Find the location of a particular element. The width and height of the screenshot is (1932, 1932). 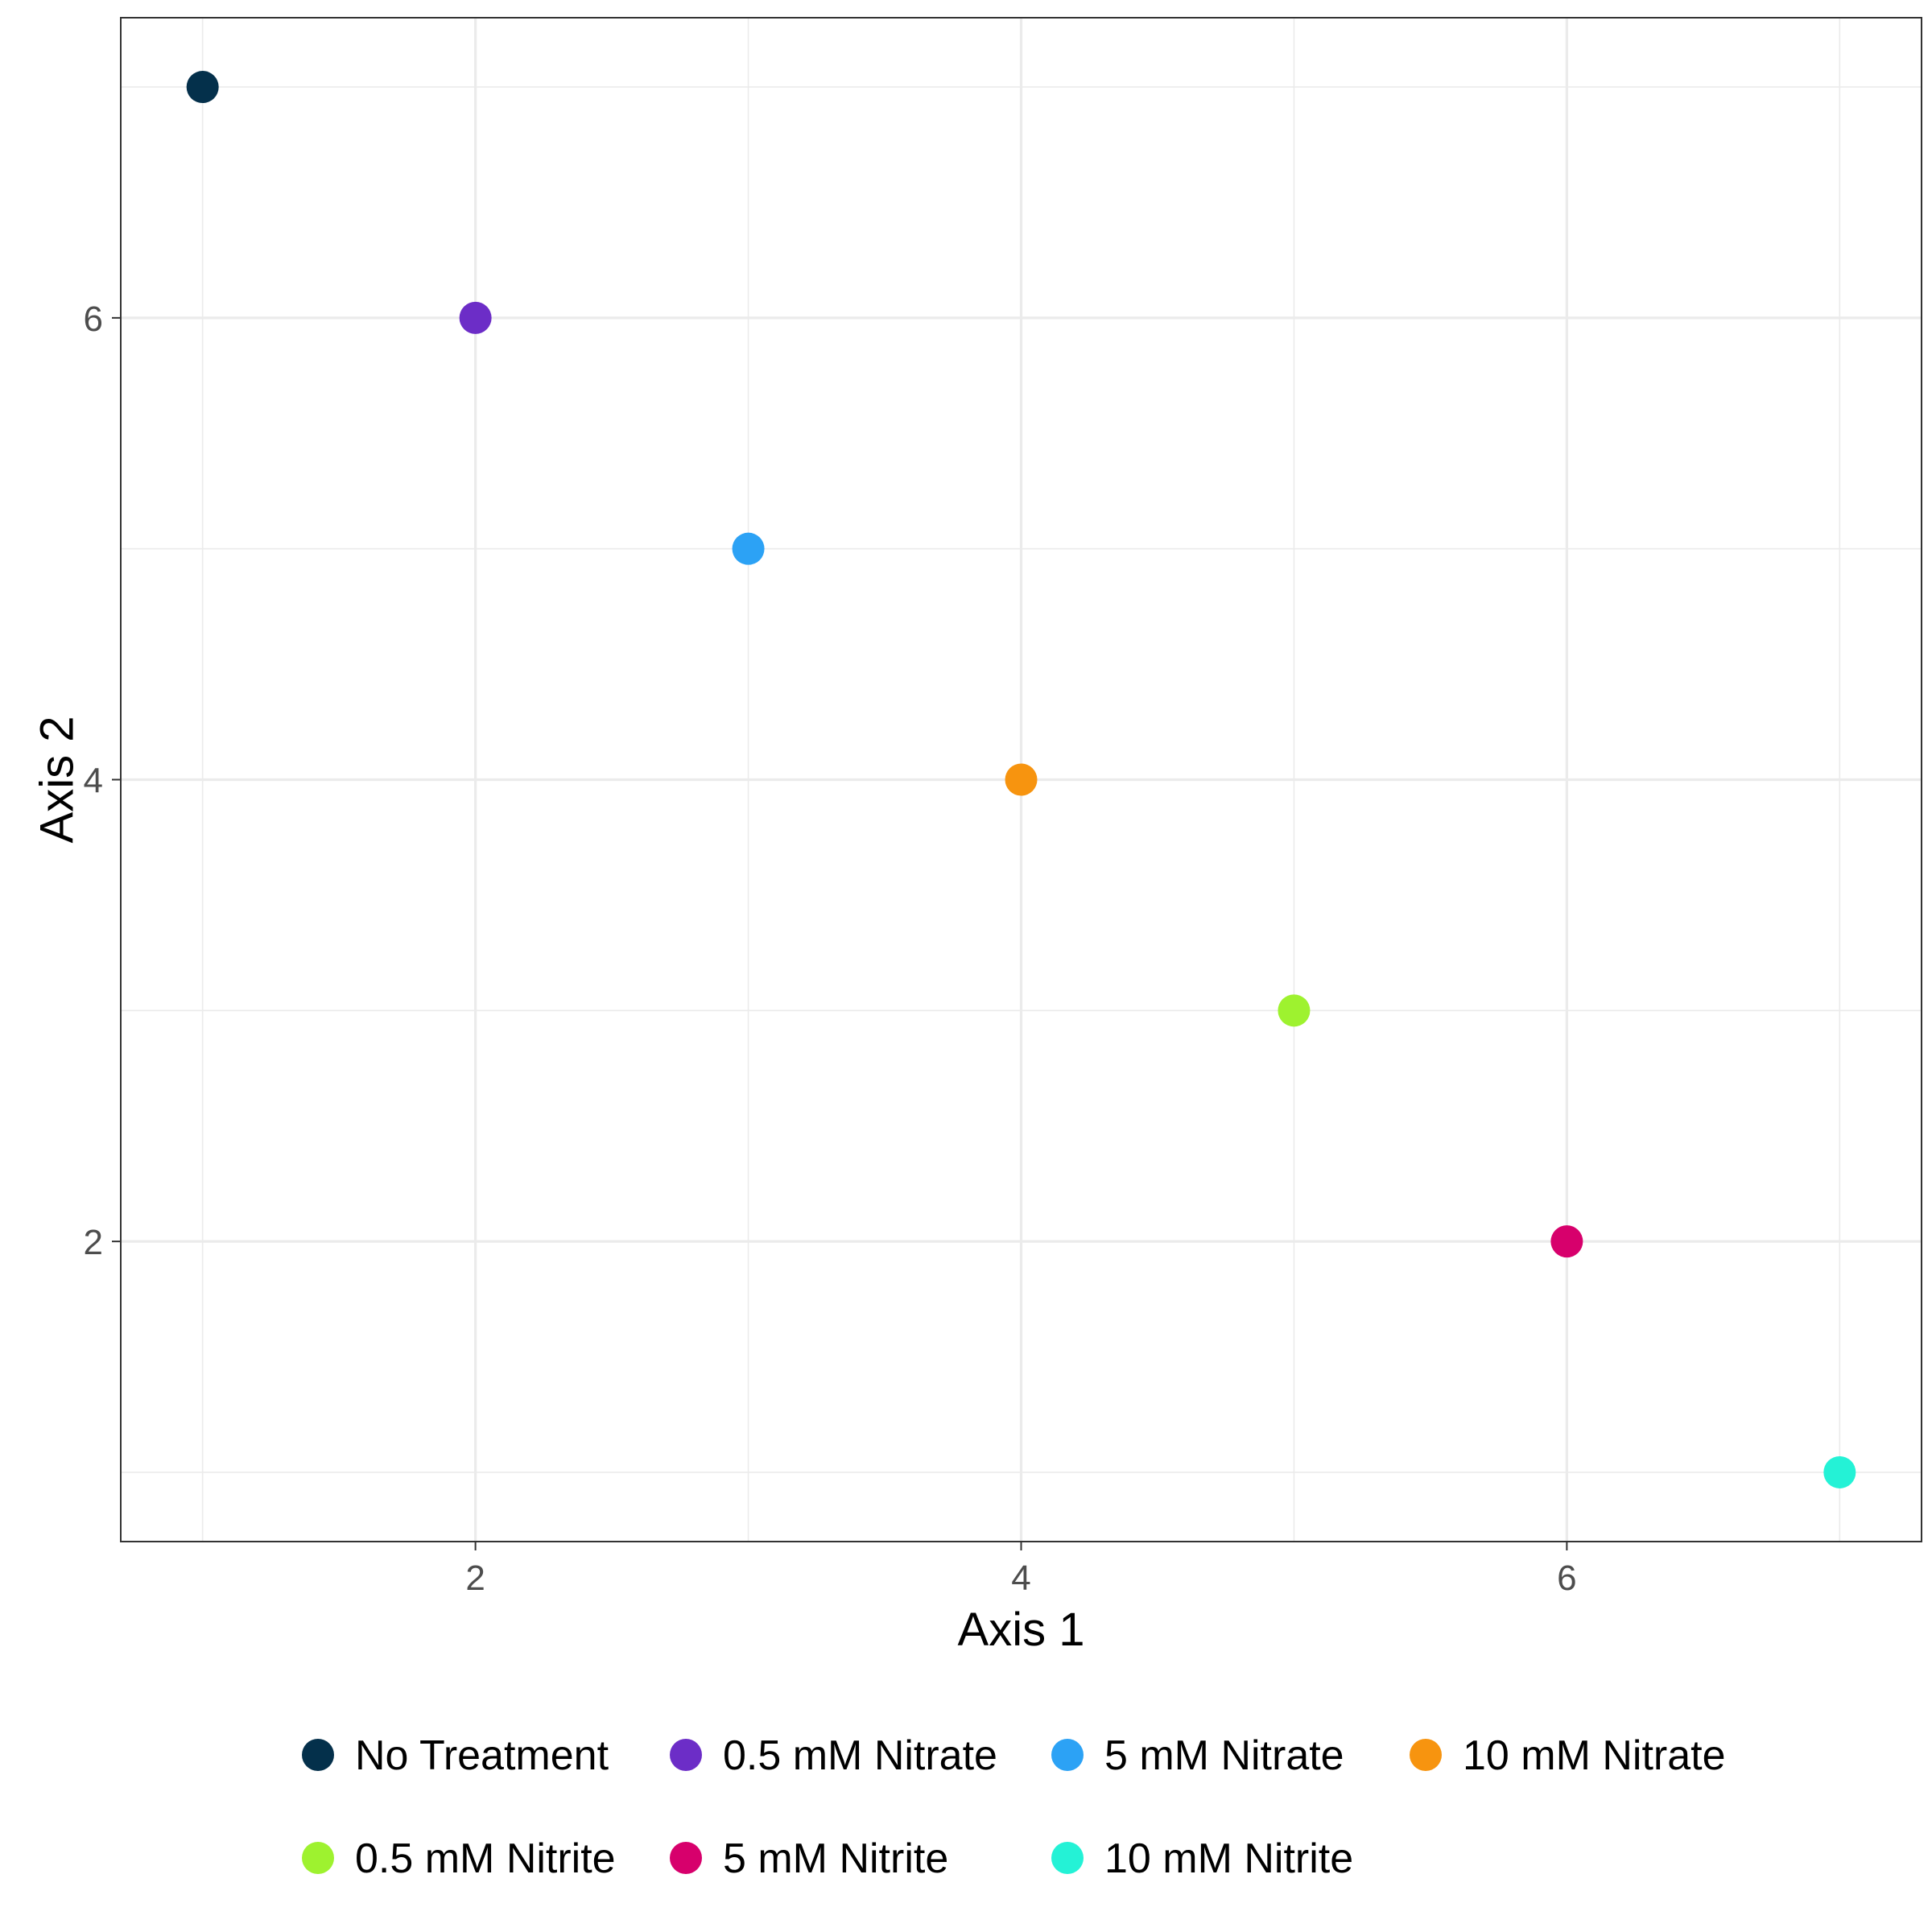

y-tick-label: 2 is located at coordinates (93, 1242).